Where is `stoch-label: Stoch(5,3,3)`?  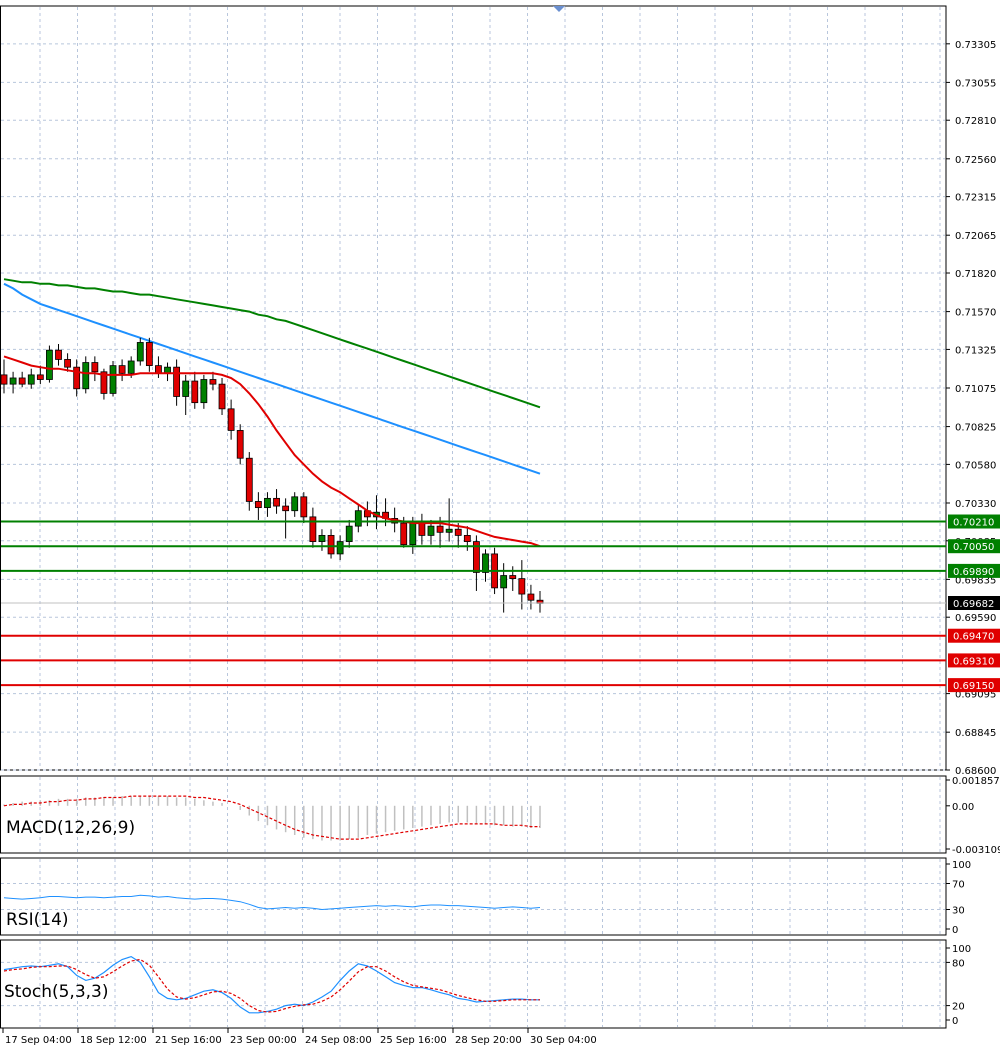
stoch-label: Stoch(5,3,3) is located at coordinates (56, 992).